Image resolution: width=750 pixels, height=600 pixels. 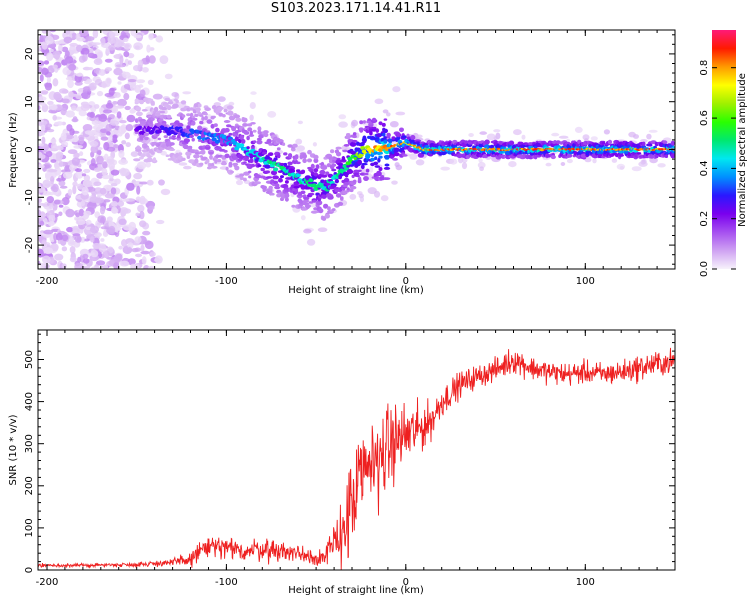 What do you see at coordinates (356, 8) in the screenshot?
I see `figure-title: S103.2023.171.14.41.R11` at bounding box center [356, 8].